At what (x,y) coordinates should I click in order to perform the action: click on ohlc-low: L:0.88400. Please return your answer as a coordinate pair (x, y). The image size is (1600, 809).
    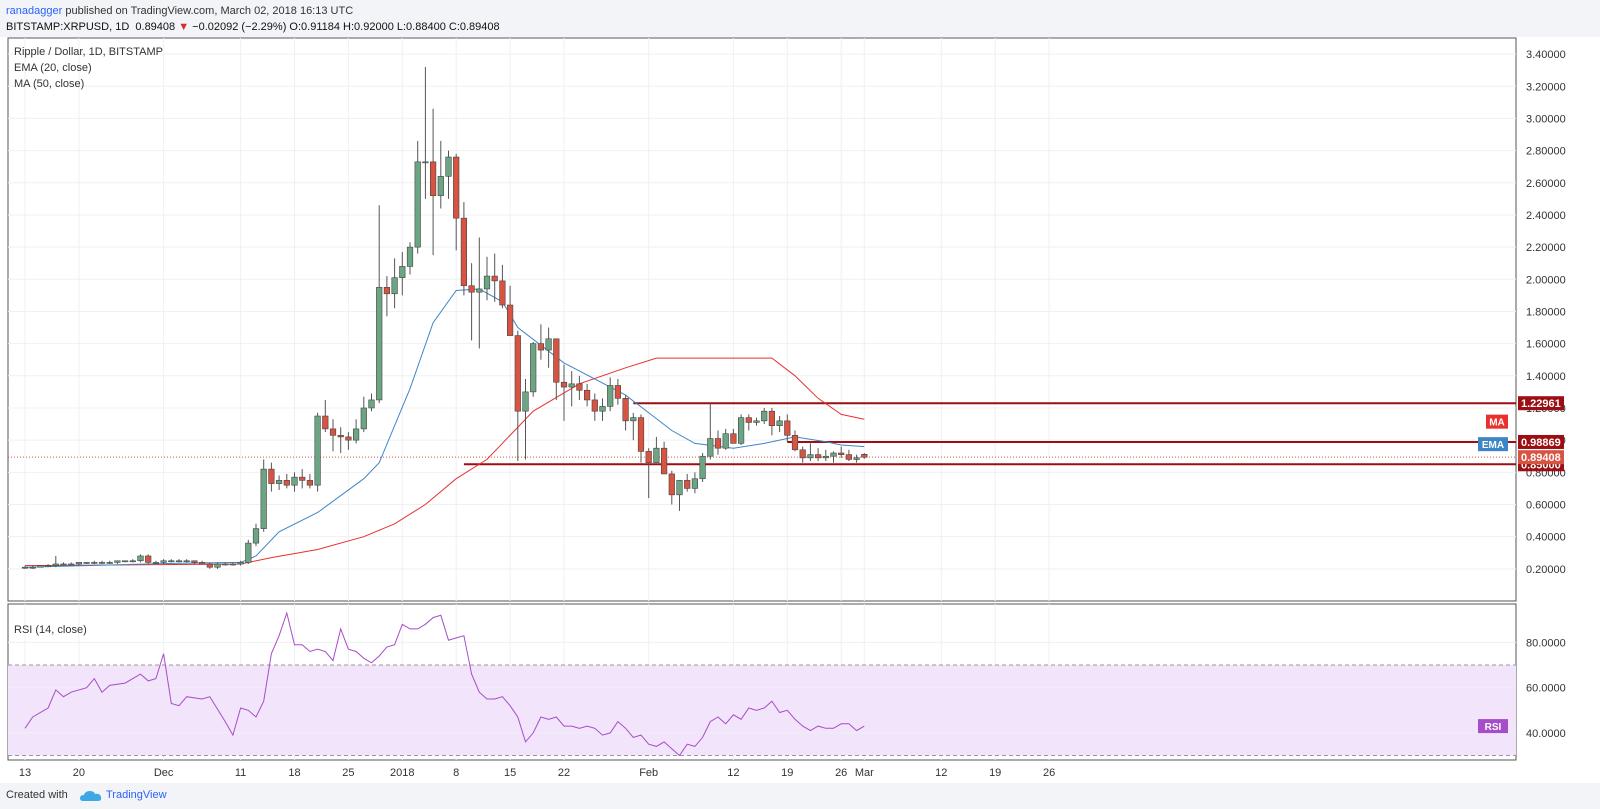
    Looking at the image, I should click on (421, 27).